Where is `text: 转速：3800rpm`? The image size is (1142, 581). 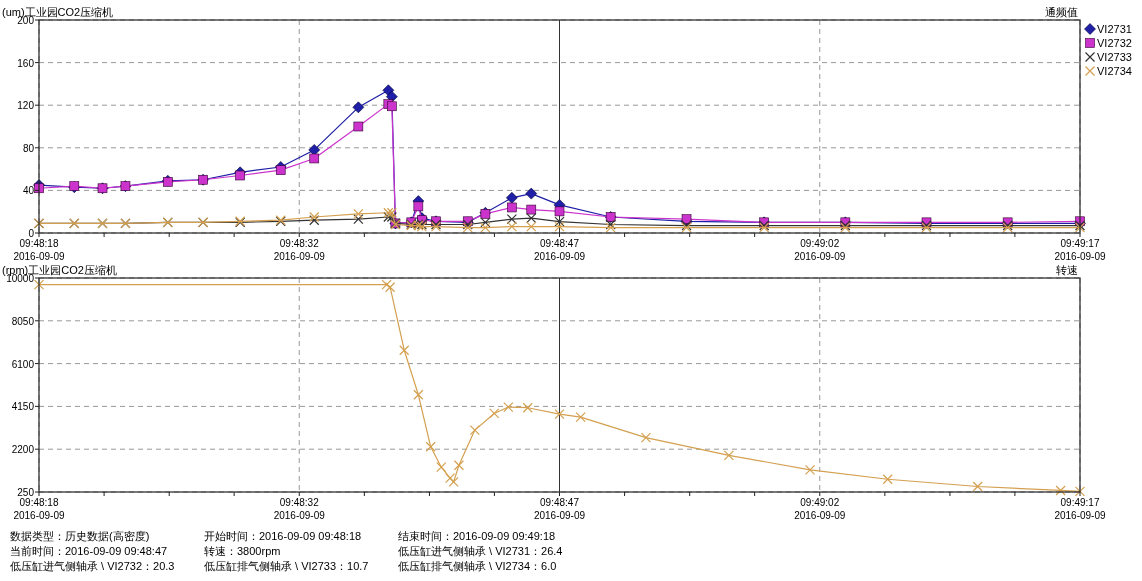 text: 转速：3800rpm is located at coordinates (242, 551).